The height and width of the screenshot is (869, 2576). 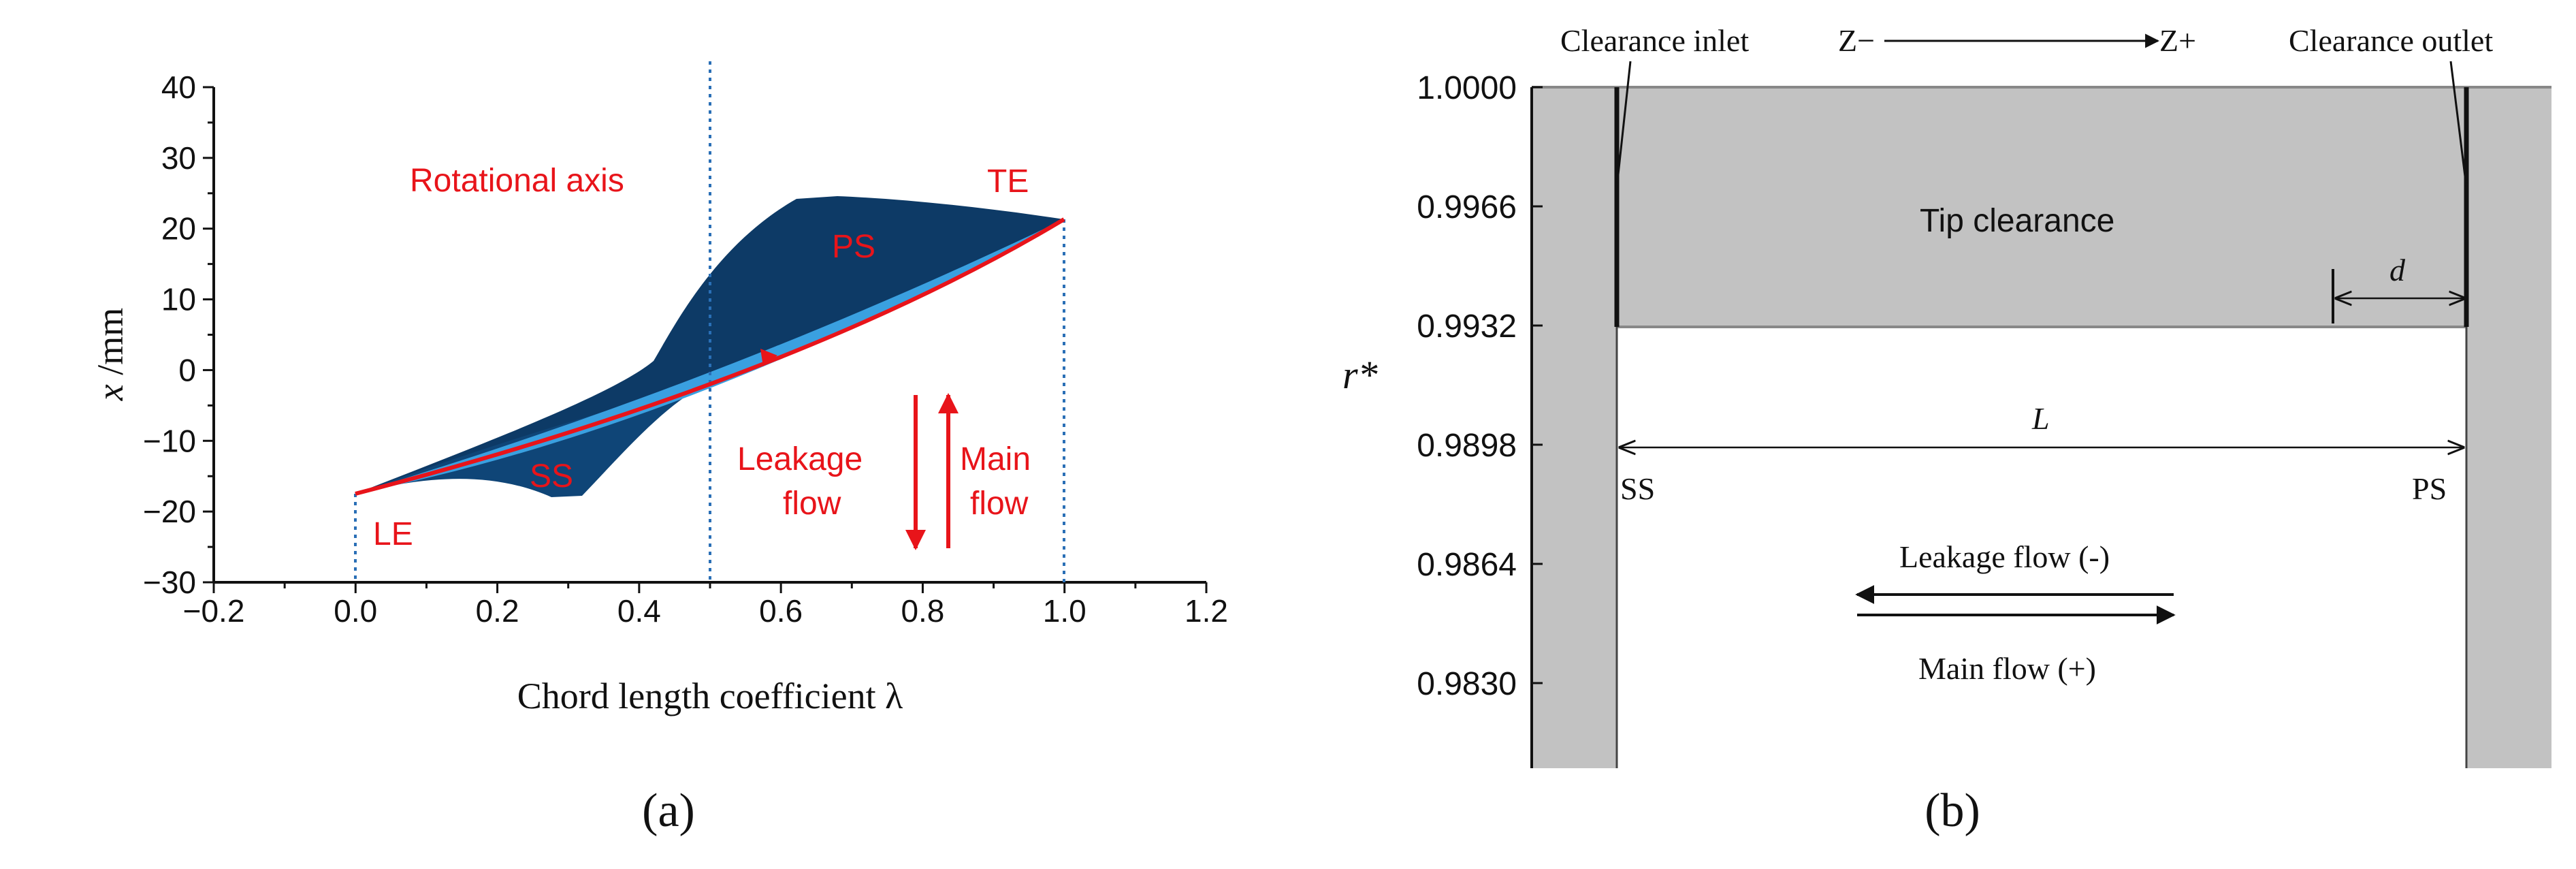 I want to click on d-label: d, so click(x=2397, y=270).